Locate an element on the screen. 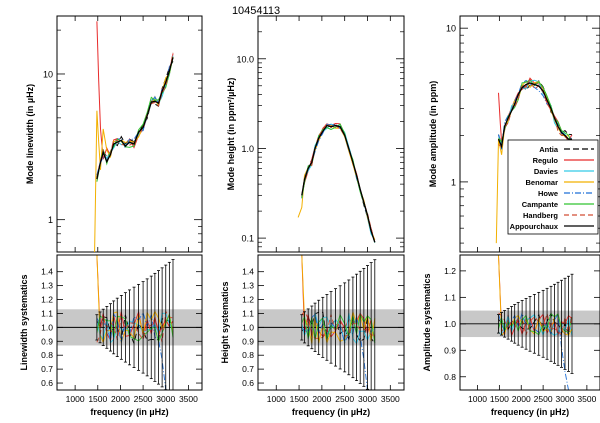 This screenshot has height=423, width=600. series-line-antia is located at coordinates (338, 183).